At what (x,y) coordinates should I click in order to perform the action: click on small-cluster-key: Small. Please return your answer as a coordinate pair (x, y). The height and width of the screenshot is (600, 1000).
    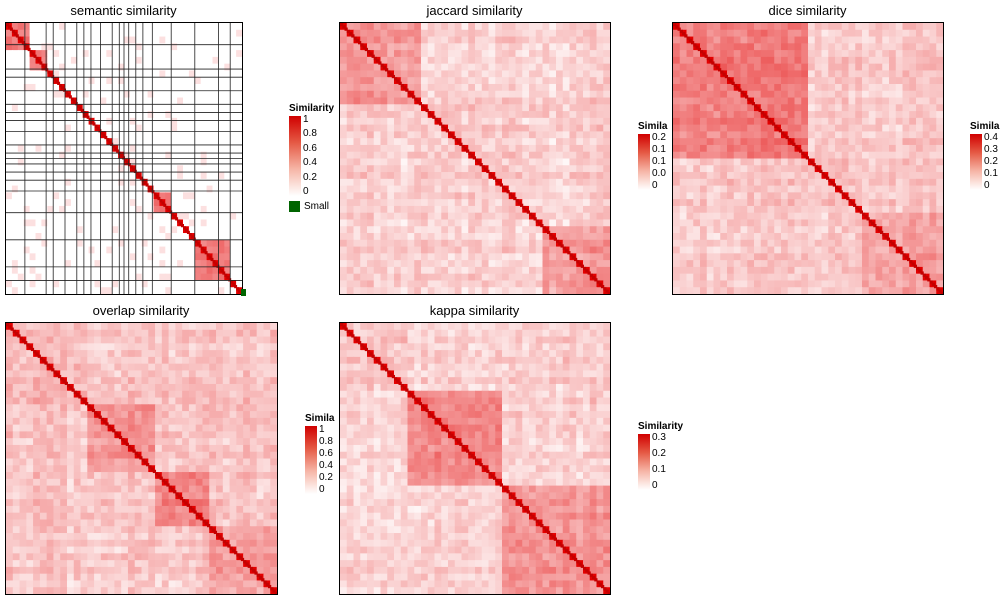
    Looking at the image, I should click on (309, 206).